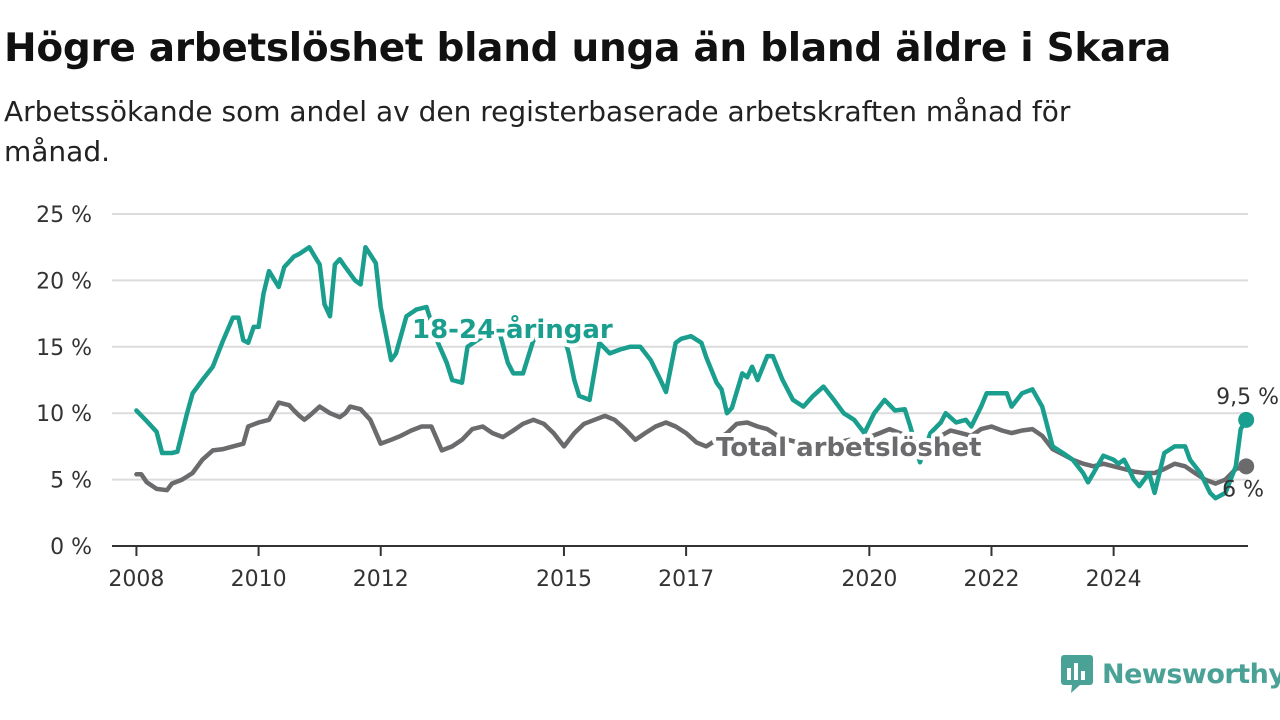 The width and height of the screenshot is (1280, 720). What do you see at coordinates (64, 414) in the screenshot?
I see `y-tick-label: 10 %` at bounding box center [64, 414].